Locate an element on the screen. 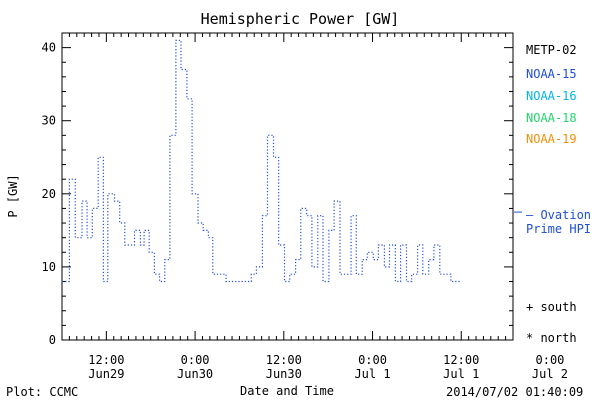 Image resolution: width=600 pixels, height=400 pixels. north-marker-legend: * north is located at coordinates (551, 338).